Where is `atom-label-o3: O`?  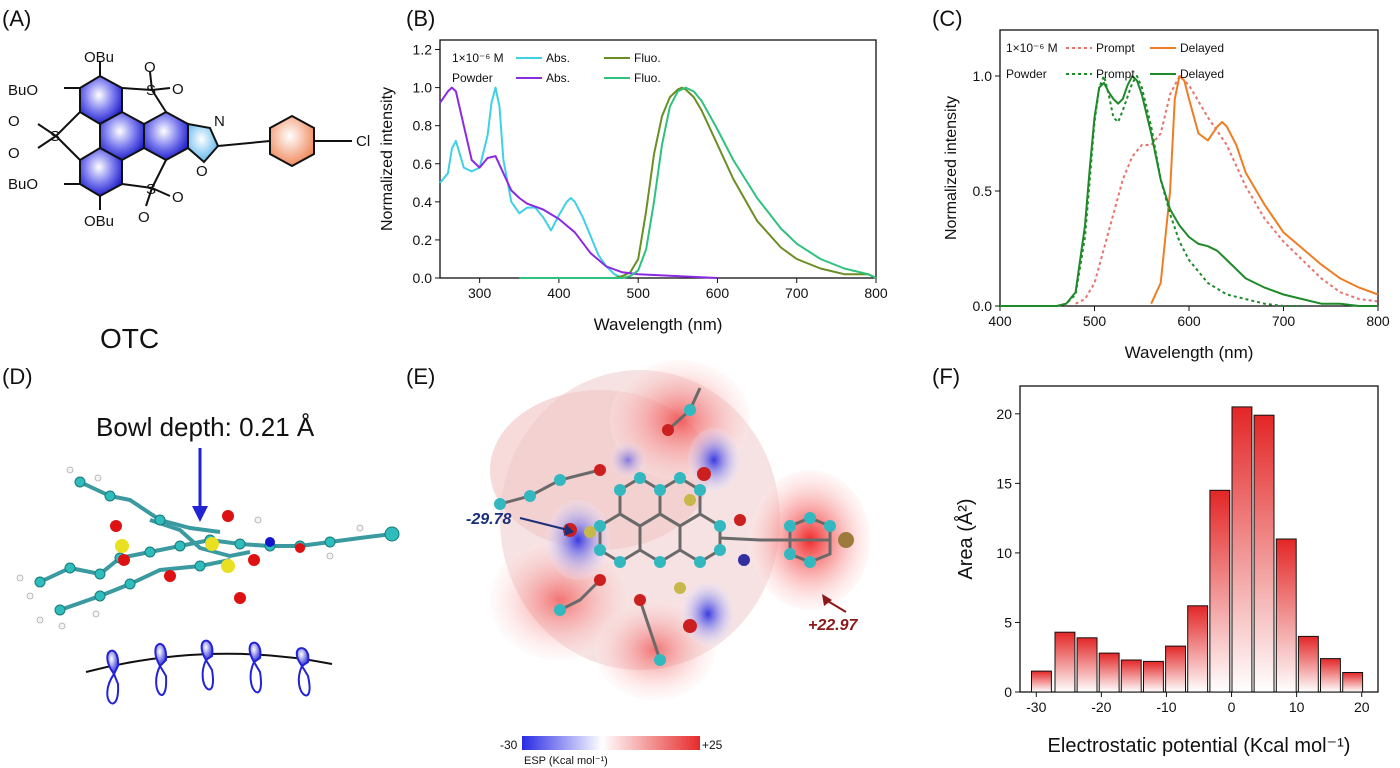 atom-label-o3: O is located at coordinates (14, 121).